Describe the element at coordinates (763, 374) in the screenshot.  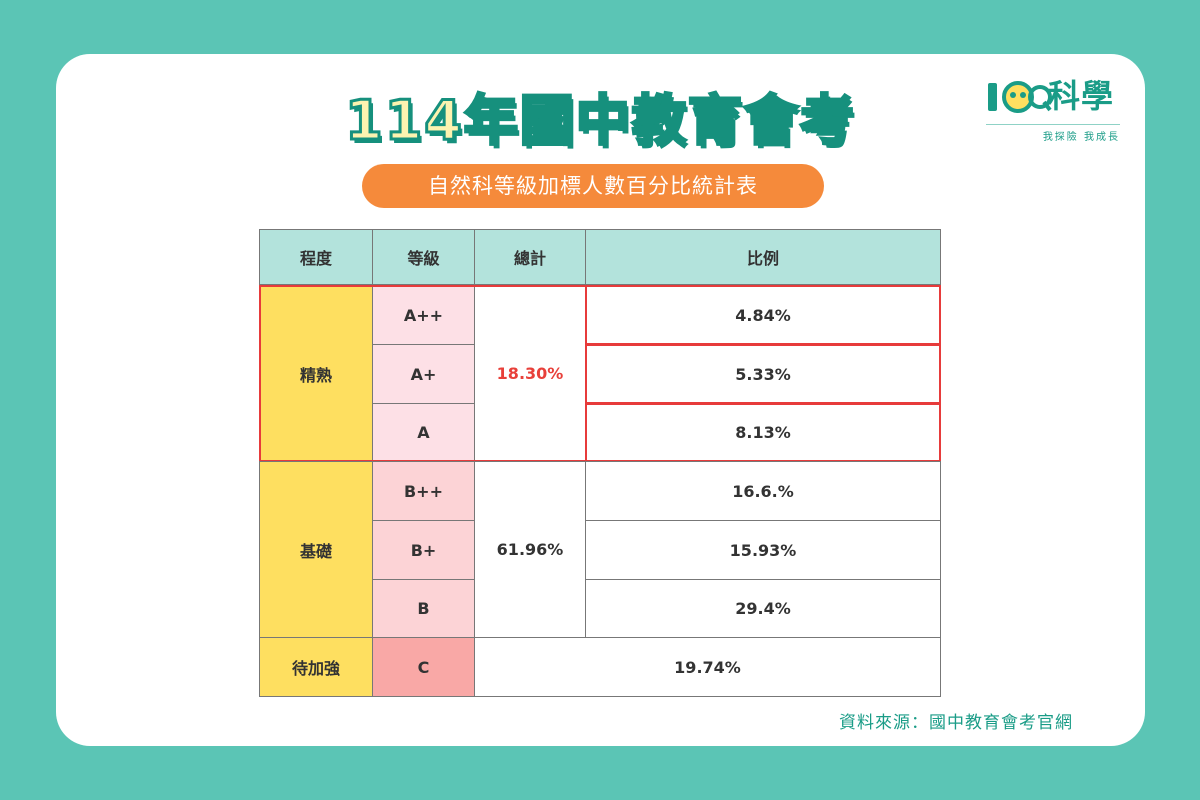
I see `ratio-cell: 5.33%` at that location.